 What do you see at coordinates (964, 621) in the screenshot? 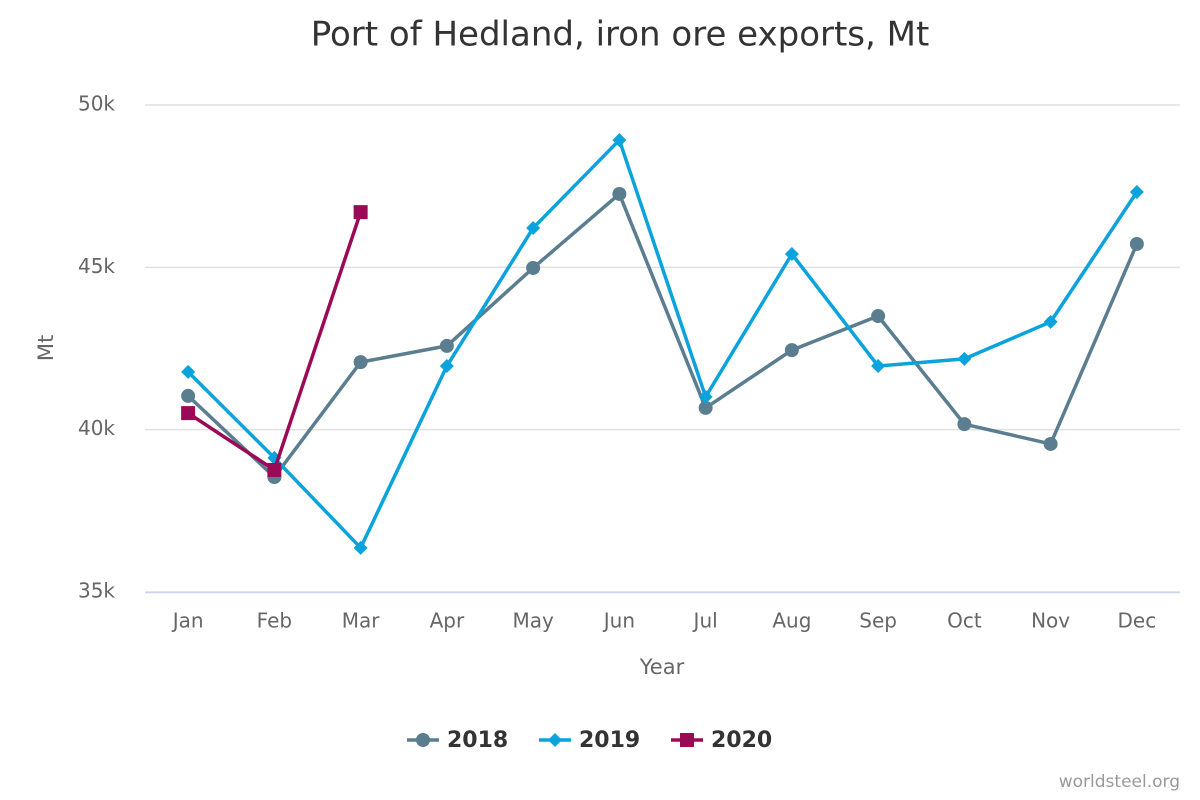
I see `x-tick-label: Oct` at bounding box center [964, 621].